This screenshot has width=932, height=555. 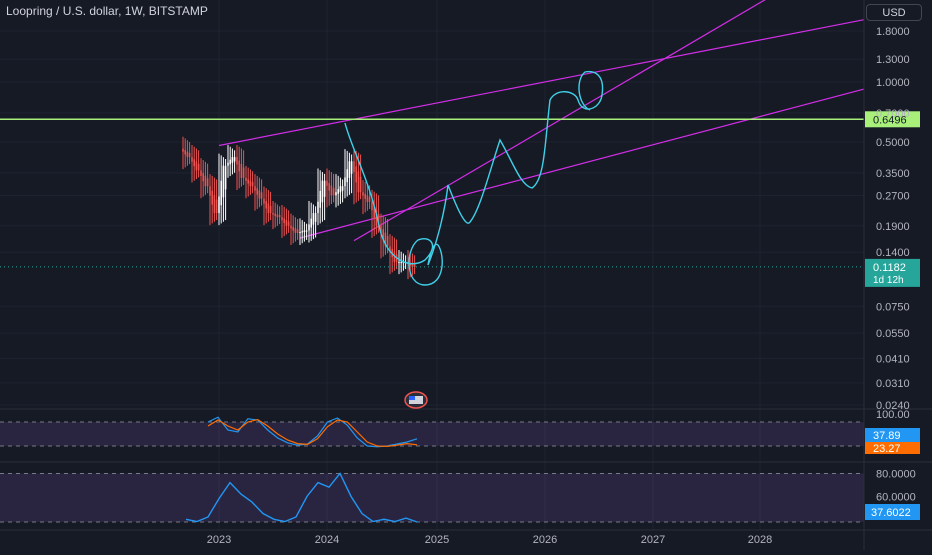 What do you see at coordinates (893, 196) in the screenshot?
I see `price-tick-label: 0.2700` at bounding box center [893, 196].